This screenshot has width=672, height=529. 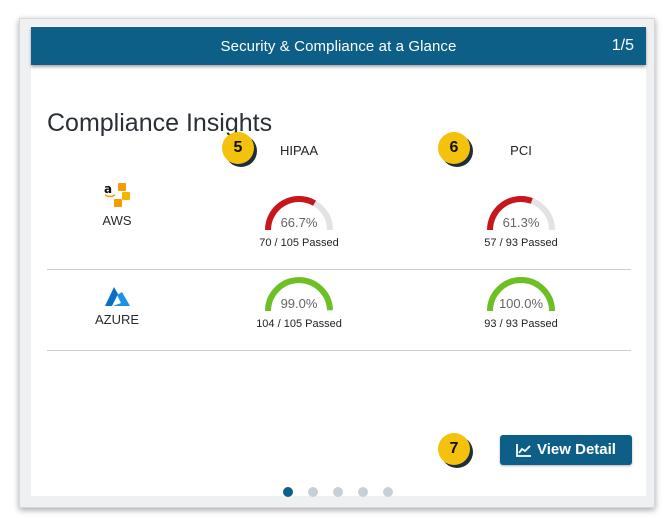 I want to click on provider-label: AZURE, so click(x=117, y=319).